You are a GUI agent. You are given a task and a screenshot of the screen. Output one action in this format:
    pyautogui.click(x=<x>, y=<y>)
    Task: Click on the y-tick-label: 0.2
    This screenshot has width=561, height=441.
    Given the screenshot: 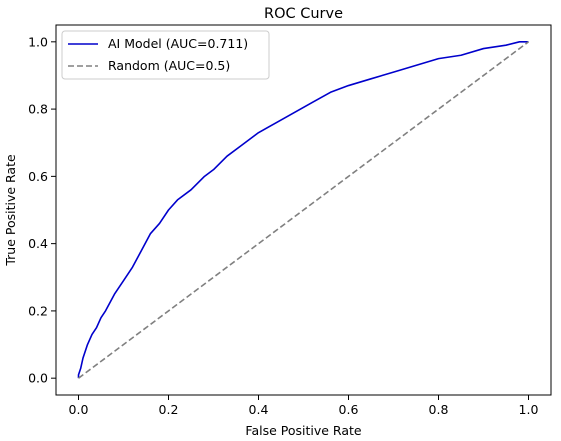 What is the action you would take?
    pyautogui.click(x=38, y=310)
    